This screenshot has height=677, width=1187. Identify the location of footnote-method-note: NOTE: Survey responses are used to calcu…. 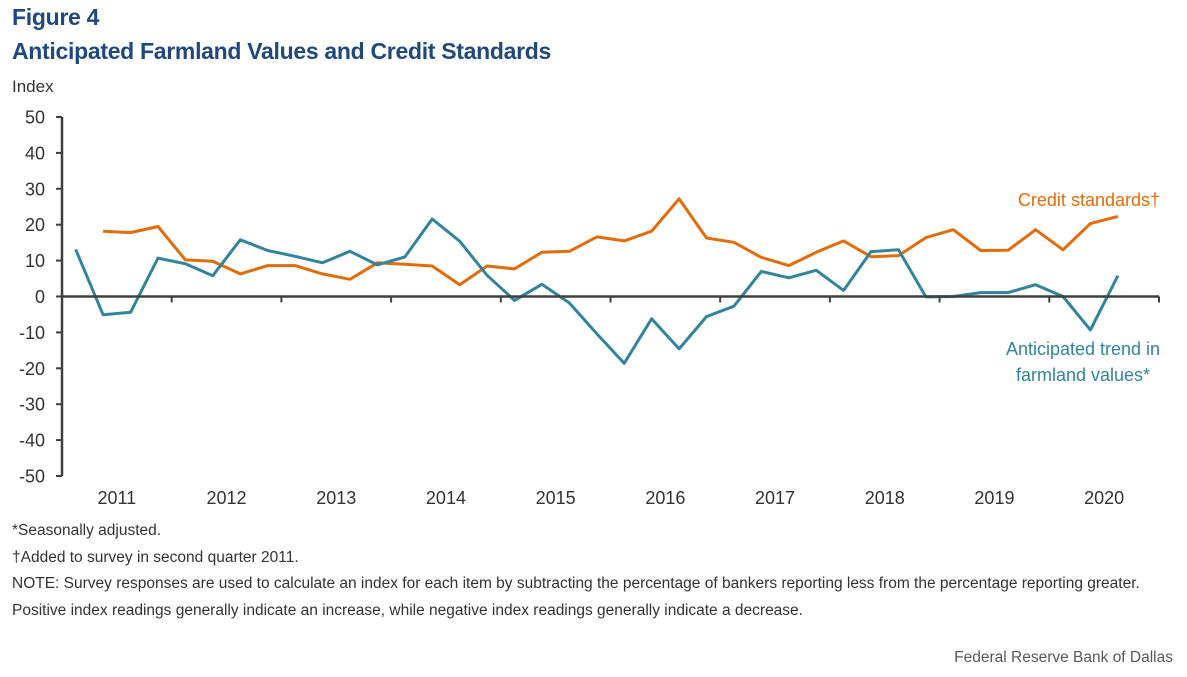
(576, 597).